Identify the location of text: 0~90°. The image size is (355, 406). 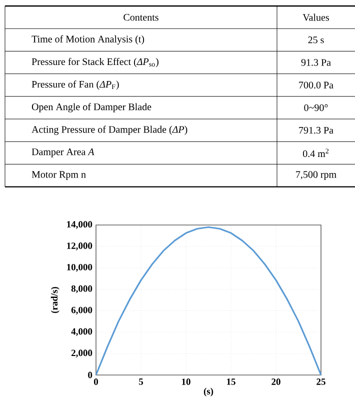
(316, 108).